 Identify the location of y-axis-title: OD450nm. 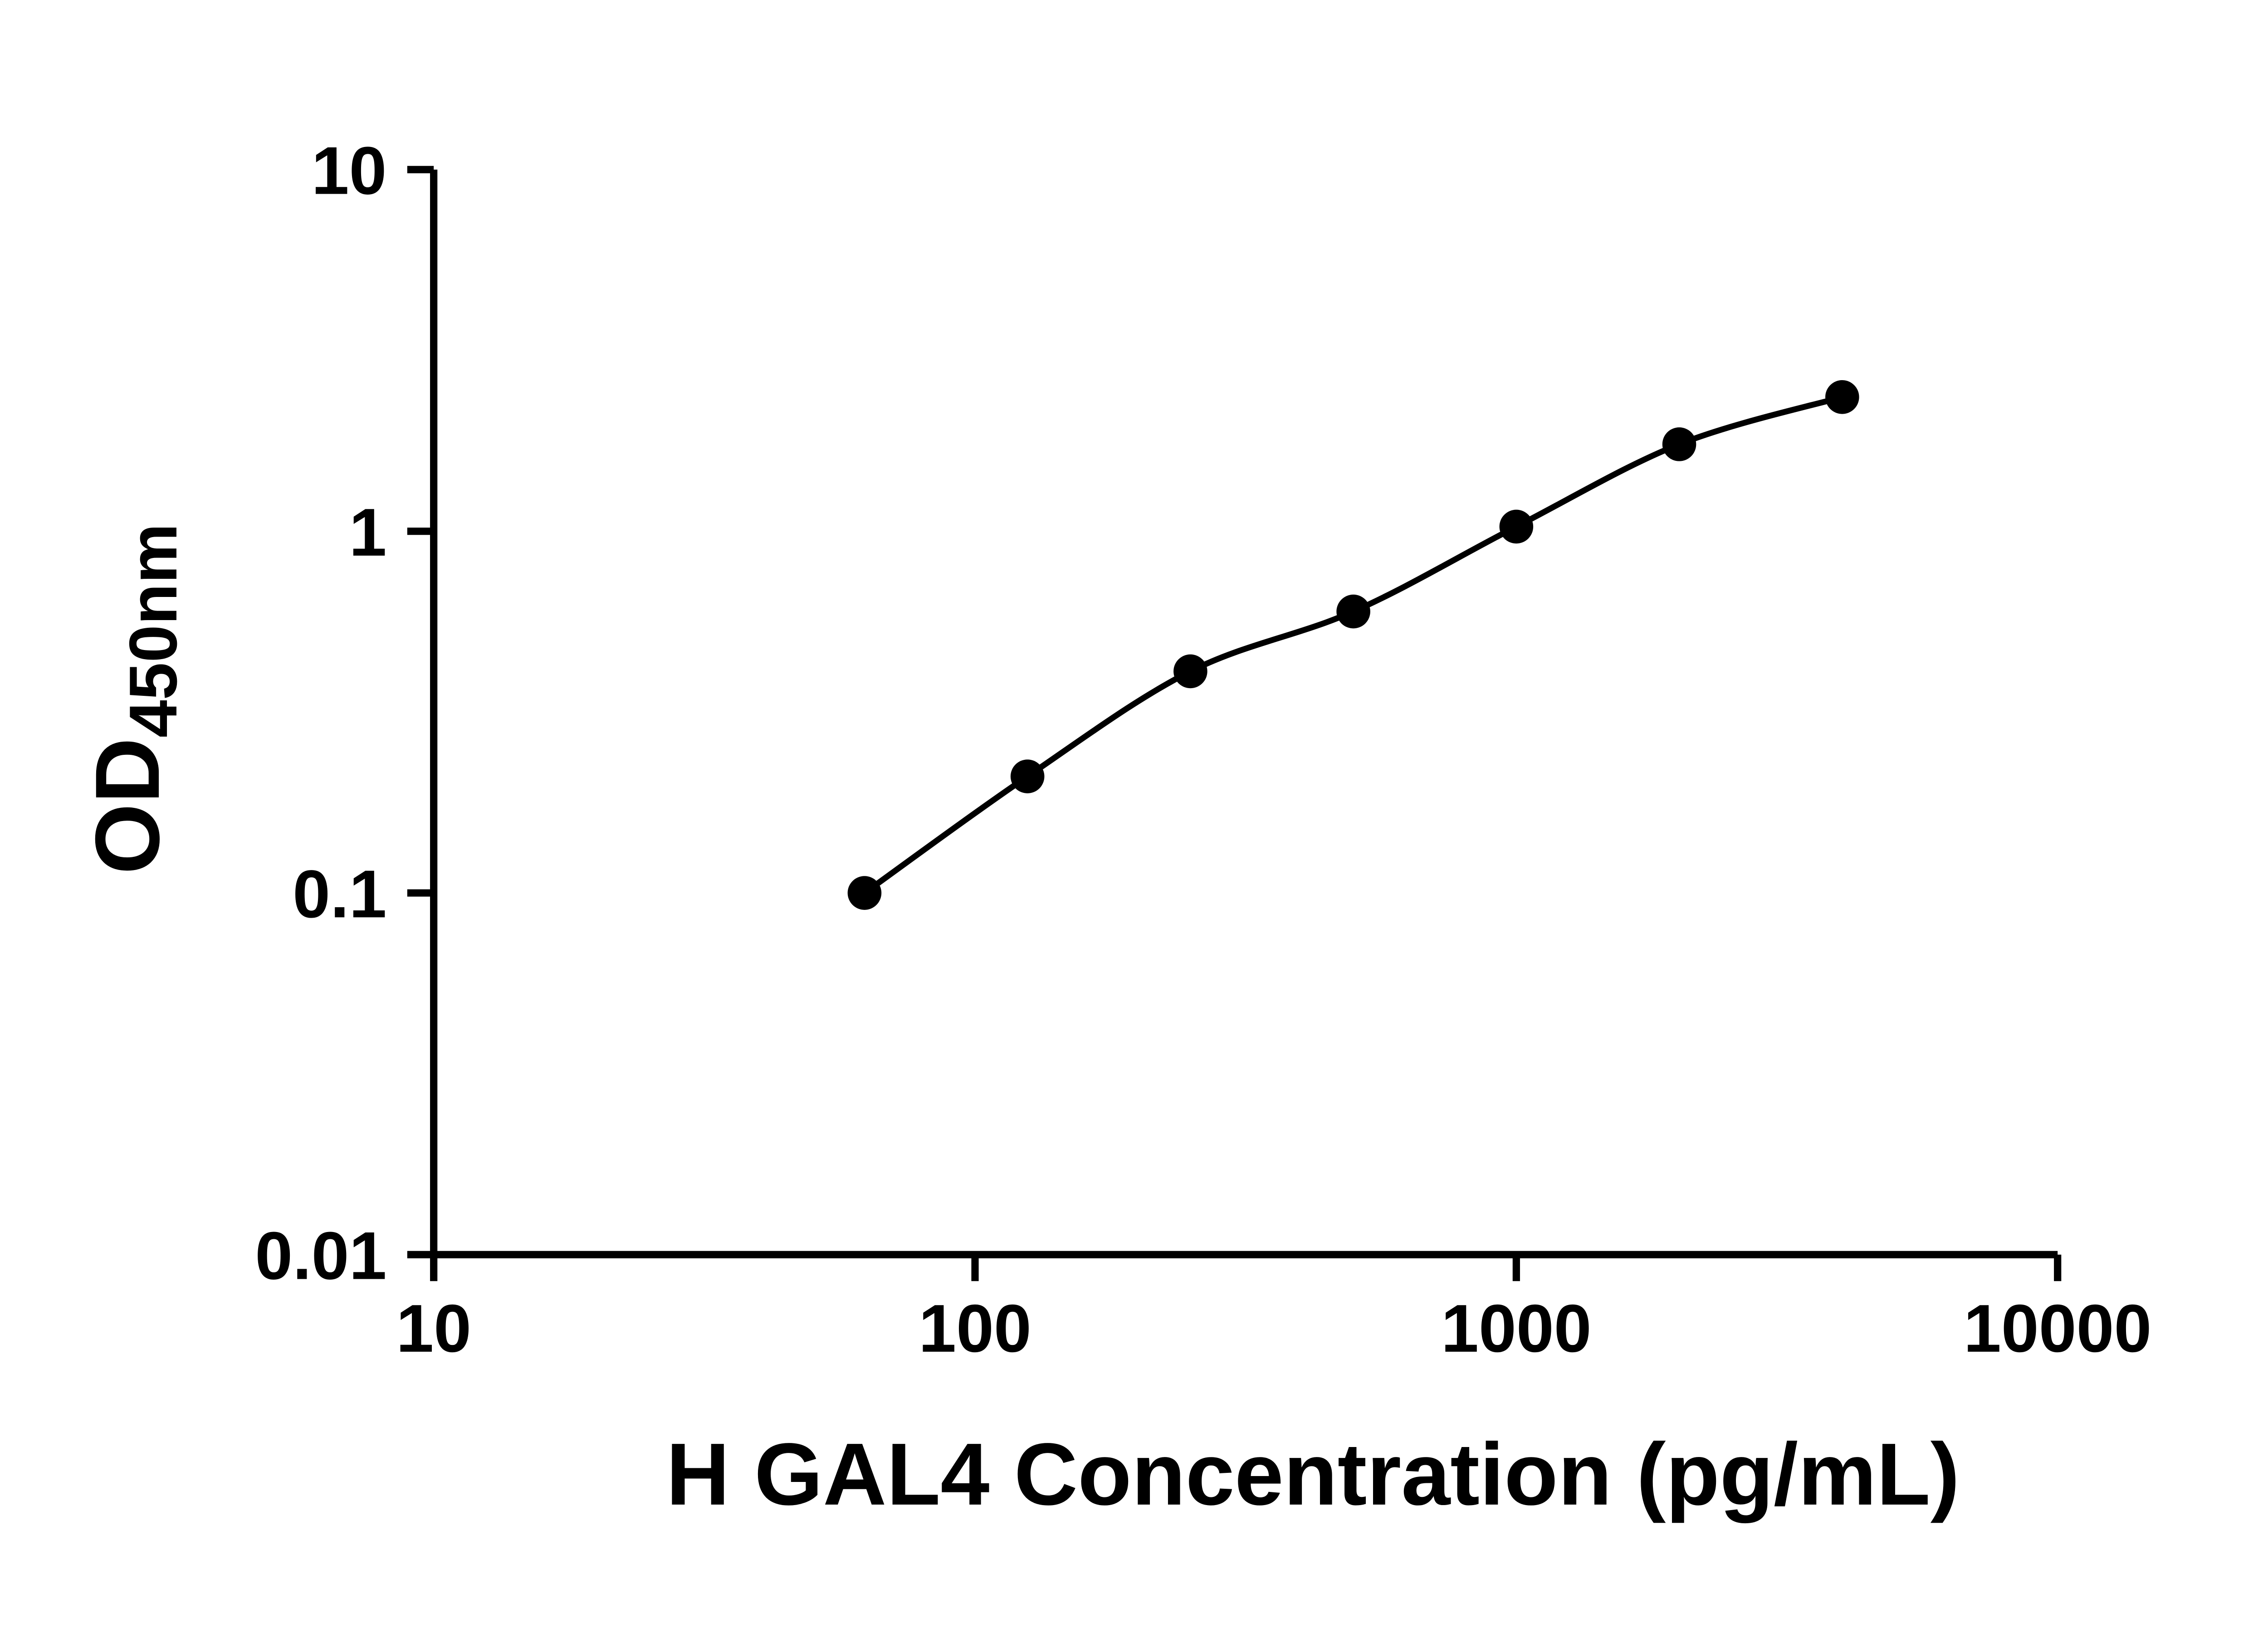
(133, 699).